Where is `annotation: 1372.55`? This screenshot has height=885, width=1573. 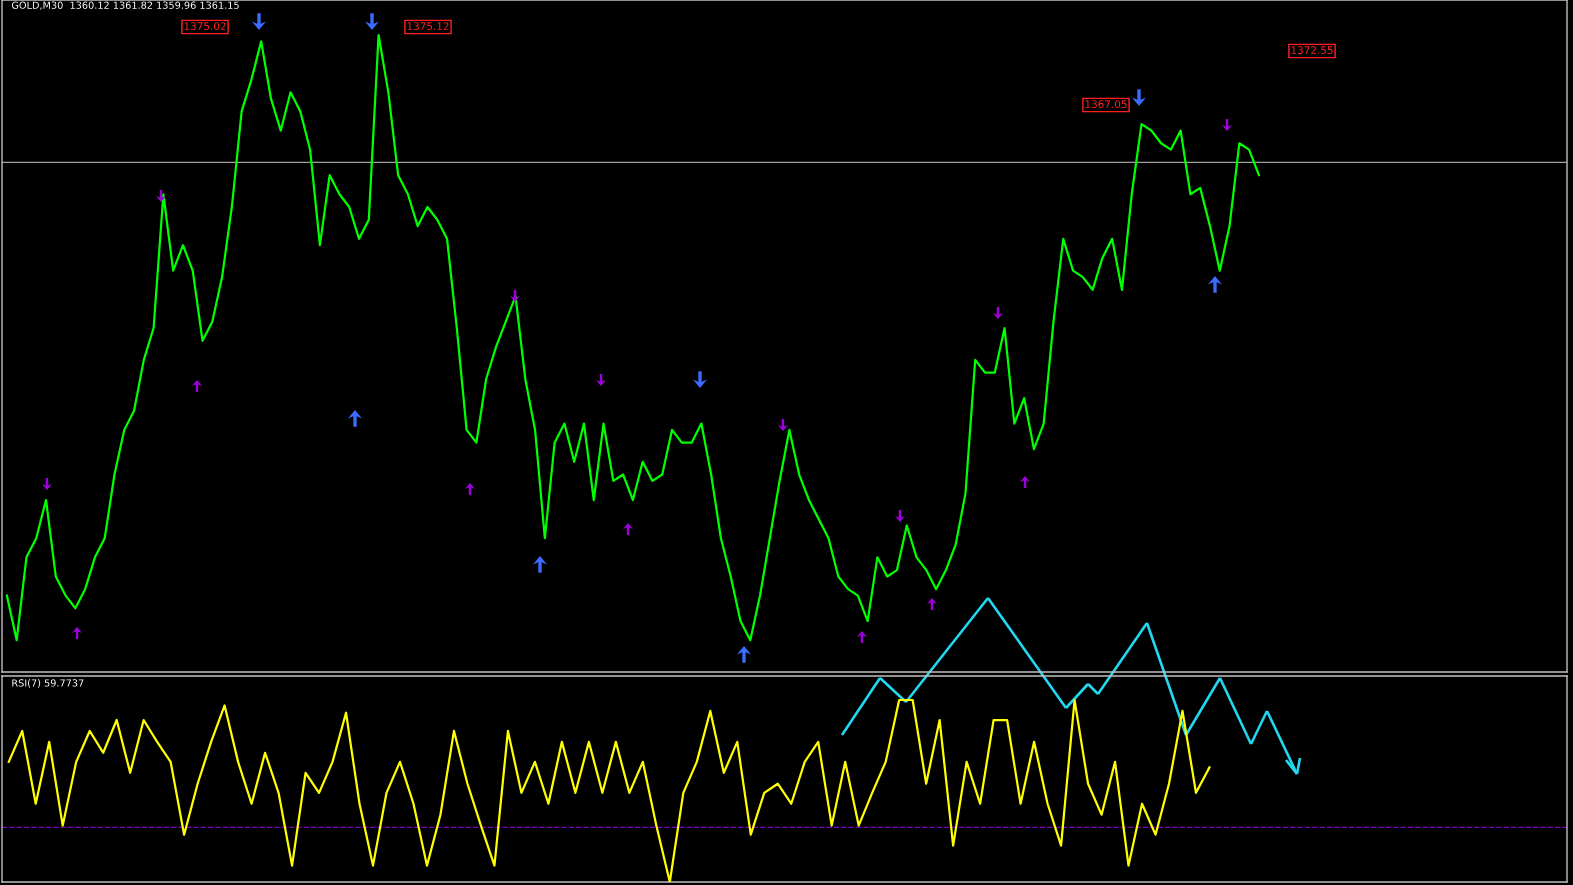
annotation: 1372.55 is located at coordinates (1312, 50).